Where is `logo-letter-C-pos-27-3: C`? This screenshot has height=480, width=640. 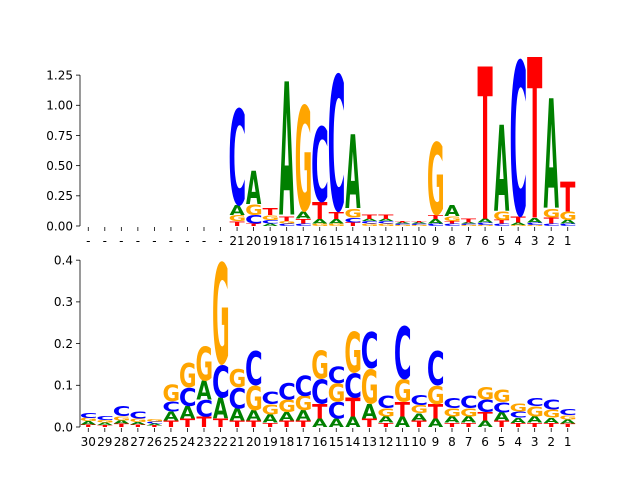
logo-letter-C-pos-27-3: C is located at coordinates (535, 403).